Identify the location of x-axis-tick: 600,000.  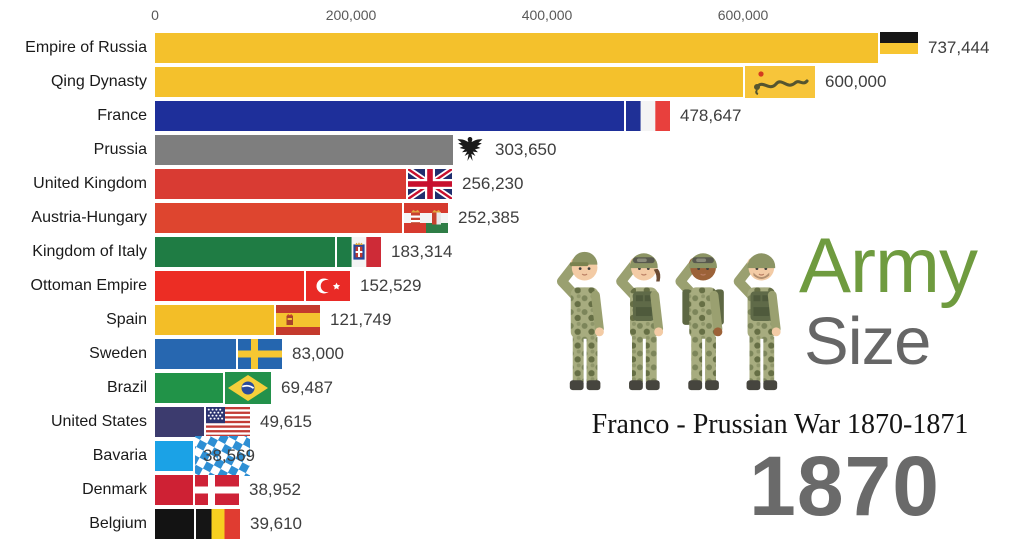
(743, 15).